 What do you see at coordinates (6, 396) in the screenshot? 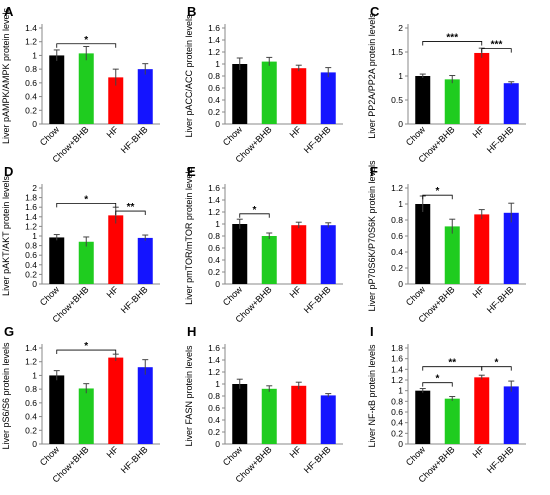
I see `y-axis-label: Liver pS6/S6 protein levels` at bounding box center [6, 396].